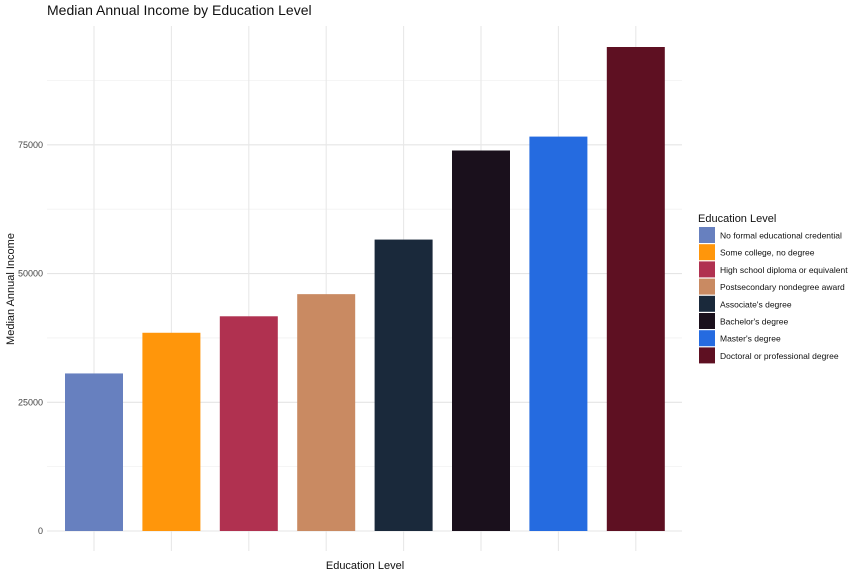 The height and width of the screenshot is (576, 864). What do you see at coordinates (11, 289) in the screenshot?
I see `y-axis-title: Median Annual Income` at bounding box center [11, 289].